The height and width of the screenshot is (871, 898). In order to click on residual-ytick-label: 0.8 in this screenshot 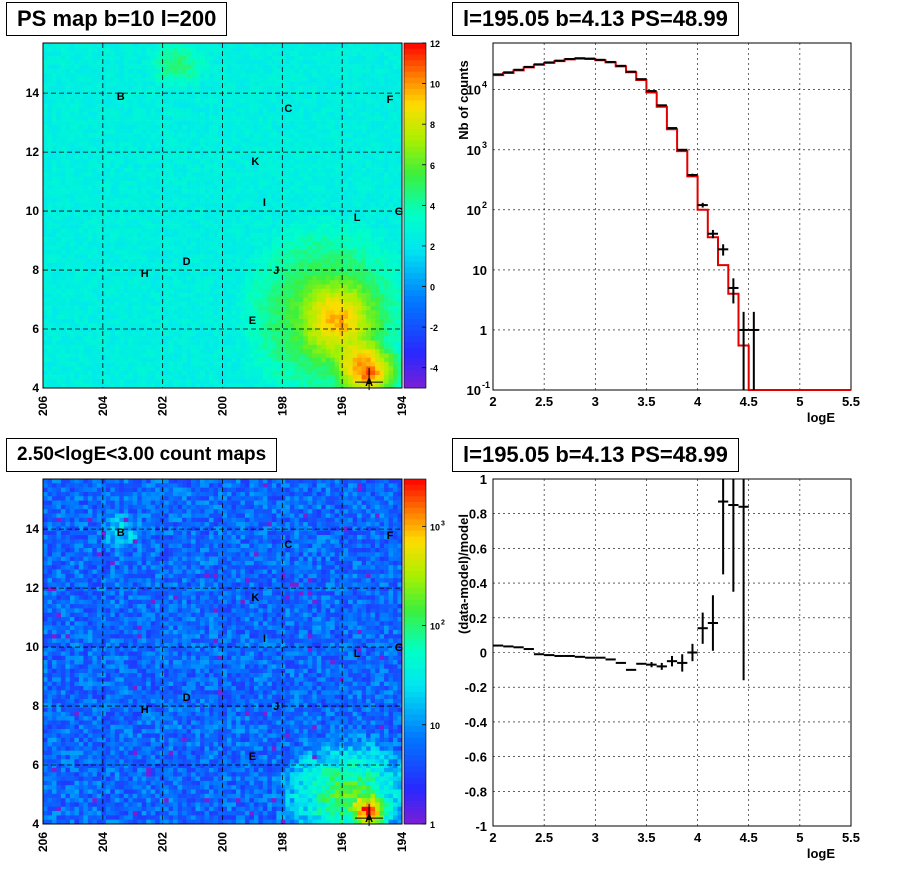, I will do `click(478, 514)`.